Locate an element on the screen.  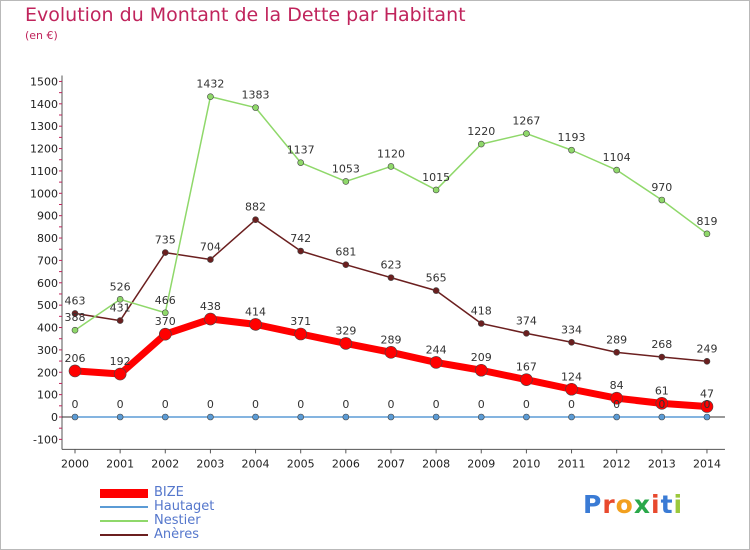
x-tick-label: 2001 is located at coordinates (120, 463).